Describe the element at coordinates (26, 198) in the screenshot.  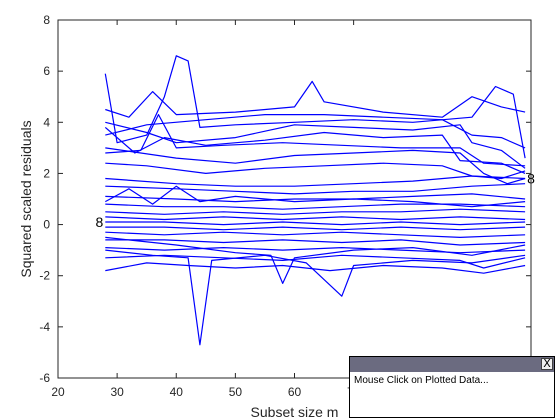
I see `y-axis-label: Squared scaled residuals` at that location.